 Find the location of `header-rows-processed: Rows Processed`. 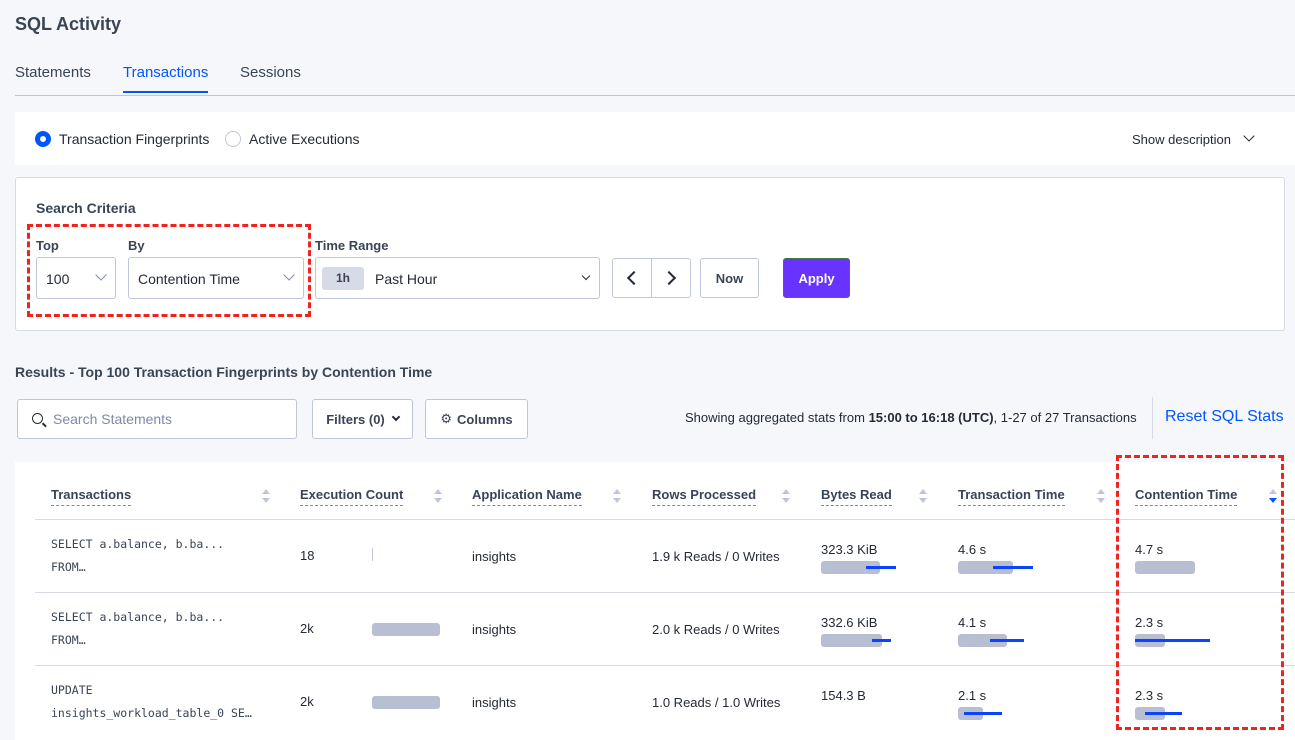

header-rows-processed: Rows Processed is located at coordinates (704, 496).